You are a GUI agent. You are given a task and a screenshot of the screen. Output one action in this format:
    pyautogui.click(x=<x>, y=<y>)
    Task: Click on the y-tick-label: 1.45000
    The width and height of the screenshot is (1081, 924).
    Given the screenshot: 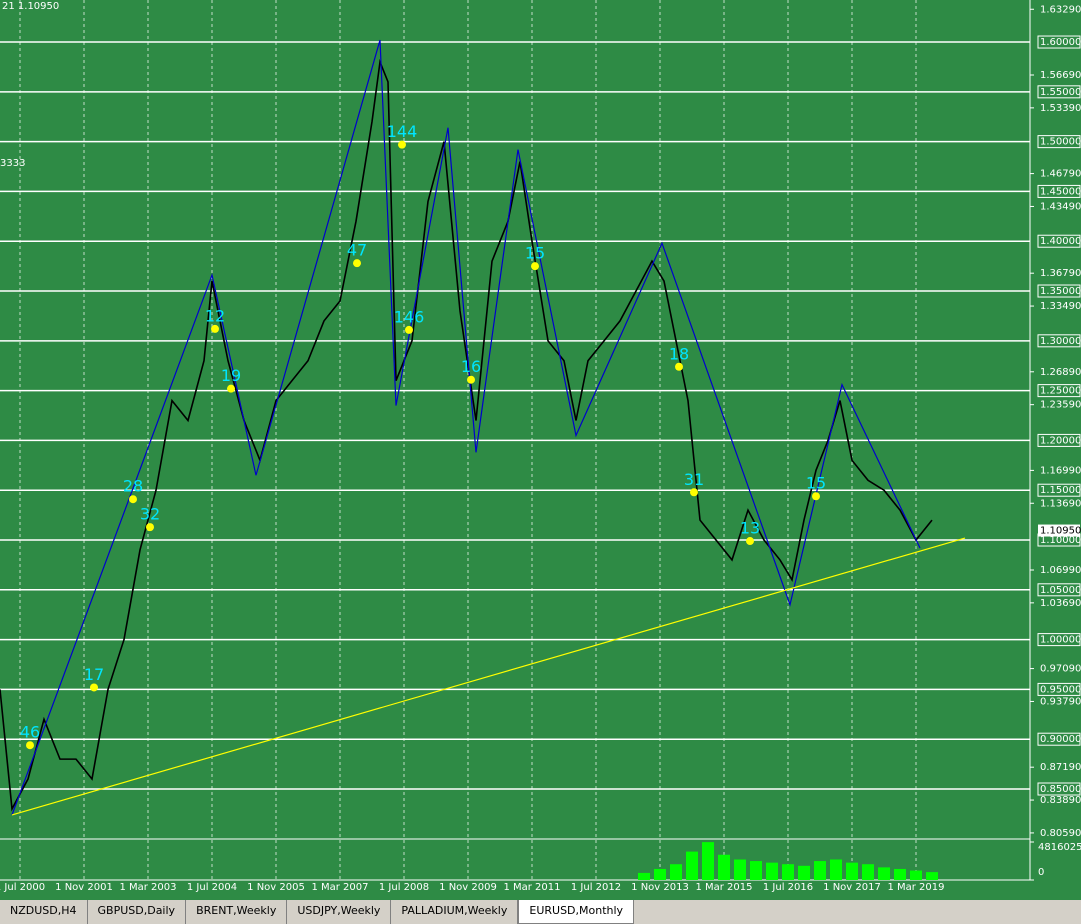 What is the action you would take?
    pyautogui.click(x=1060, y=191)
    